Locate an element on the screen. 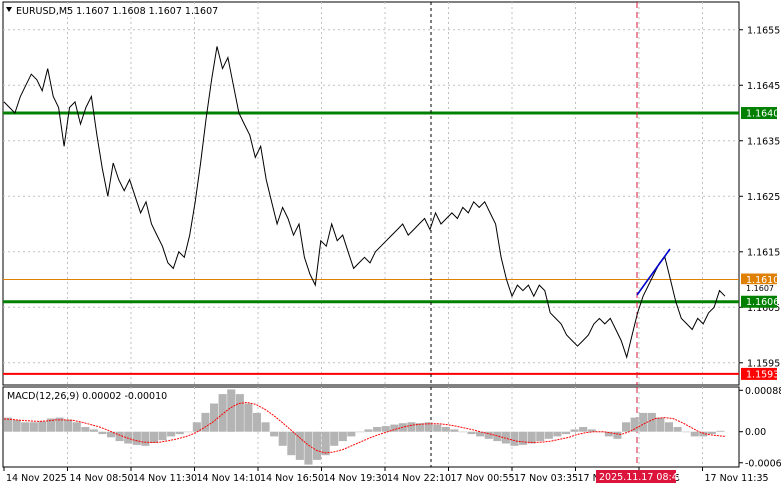 The width and height of the screenshot is (781, 489). time-marker-label: 2025.11.17 08:40 is located at coordinates (641, 477).